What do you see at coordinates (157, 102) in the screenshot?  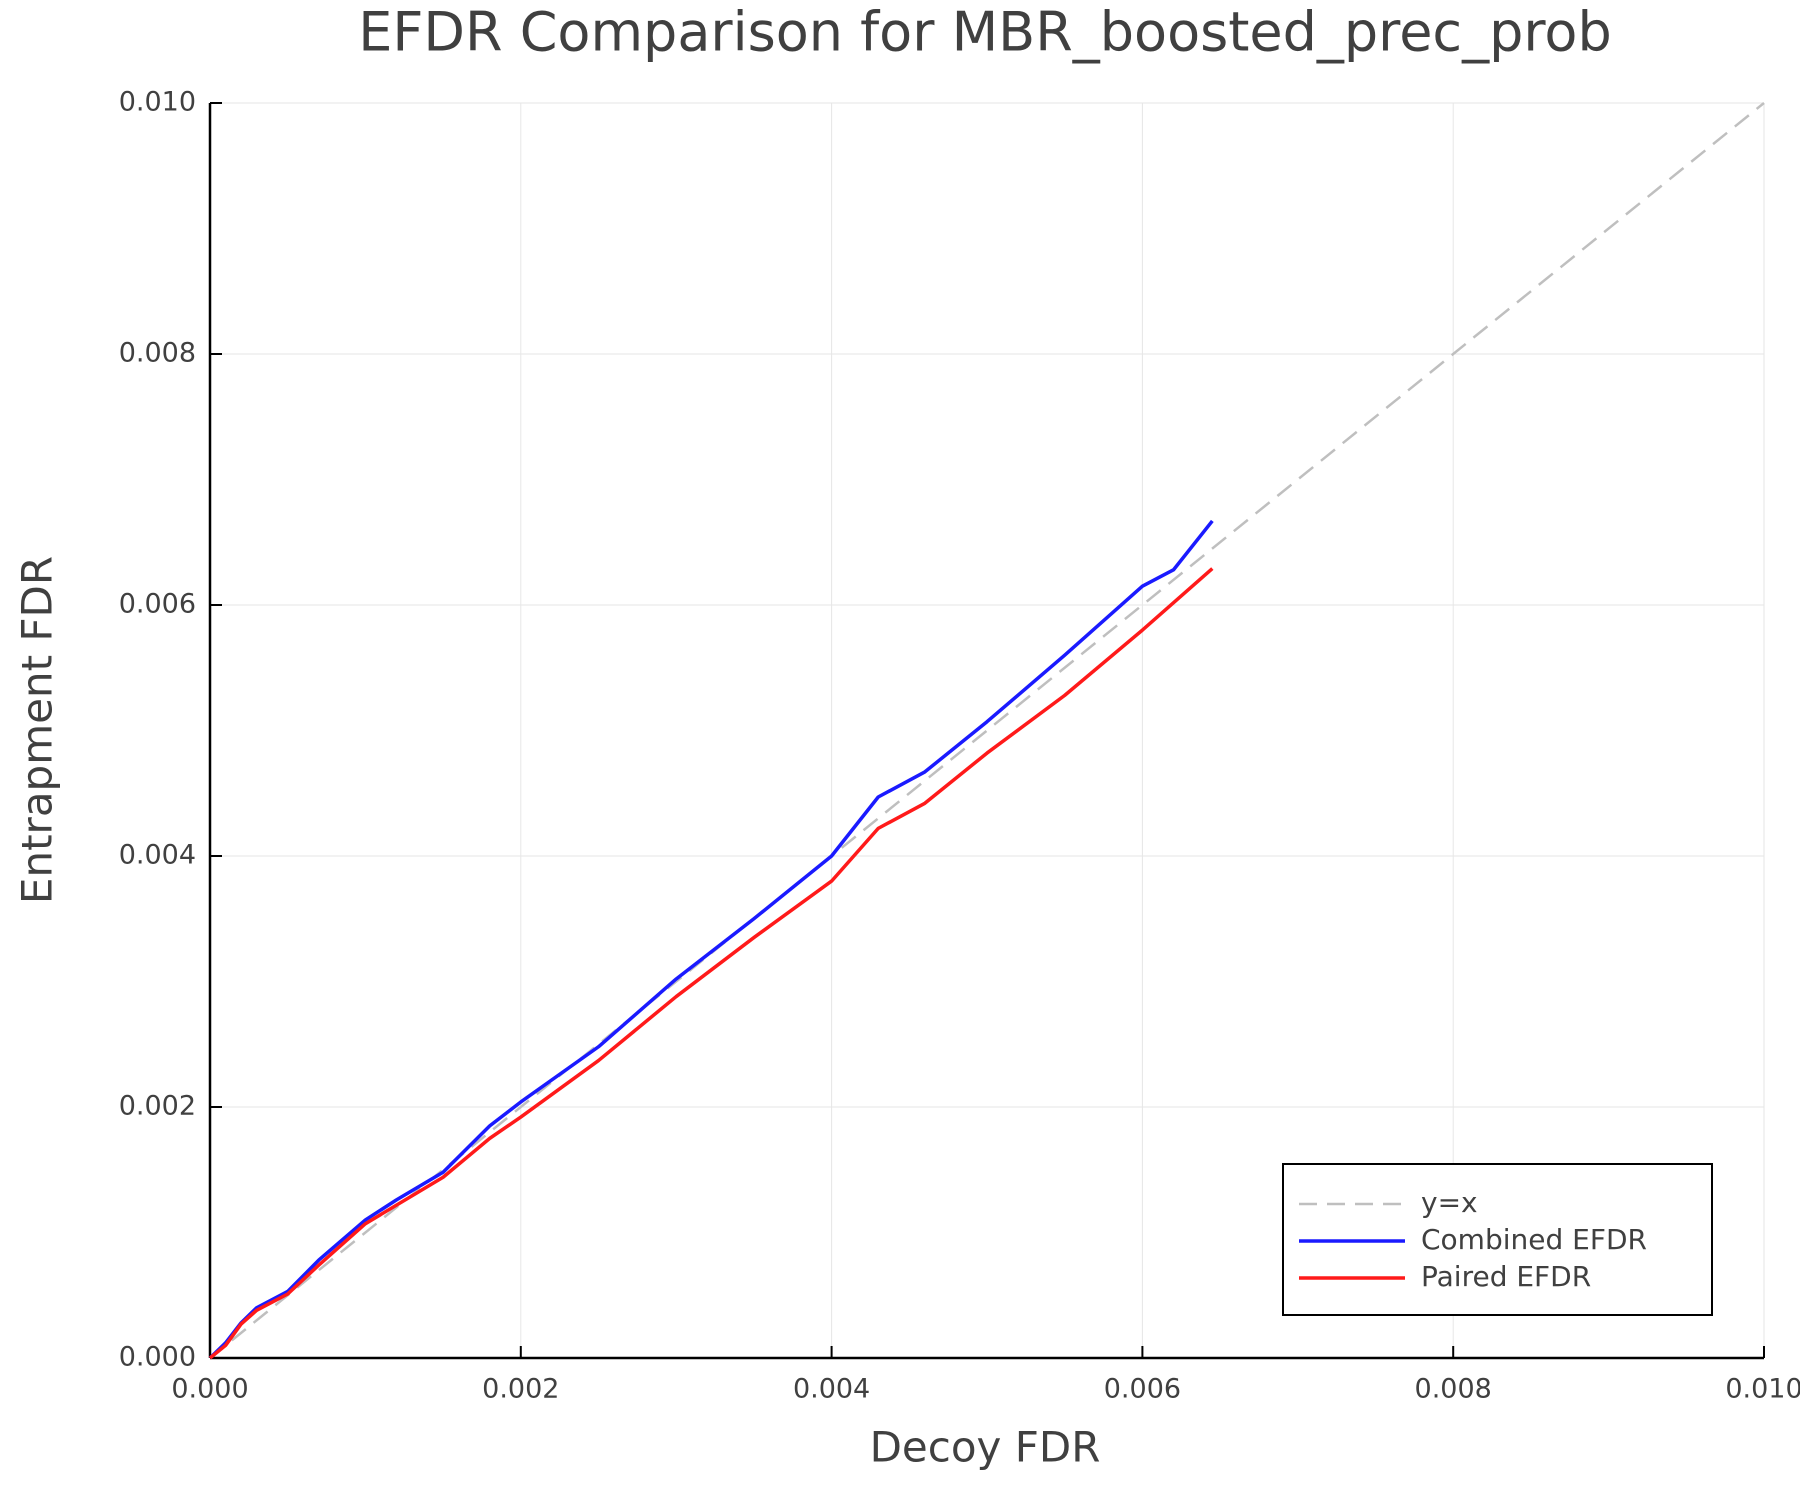 I see `y-tick-label: 0.010` at bounding box center [157, 102].